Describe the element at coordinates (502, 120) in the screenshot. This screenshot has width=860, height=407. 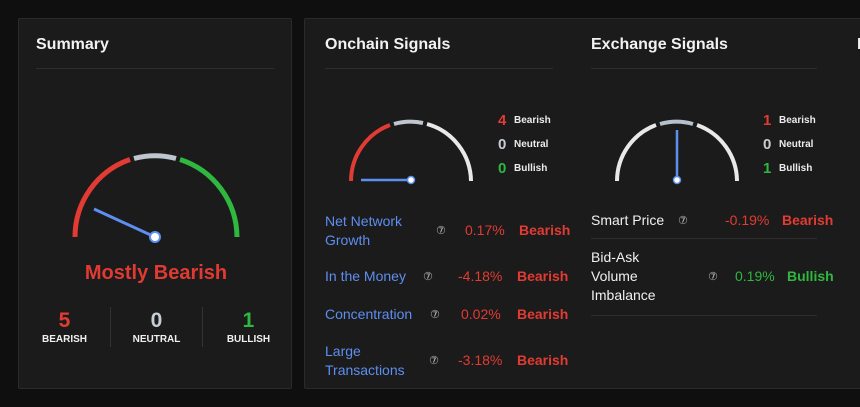
I see `onchain-bearish-count: 4` at that location.